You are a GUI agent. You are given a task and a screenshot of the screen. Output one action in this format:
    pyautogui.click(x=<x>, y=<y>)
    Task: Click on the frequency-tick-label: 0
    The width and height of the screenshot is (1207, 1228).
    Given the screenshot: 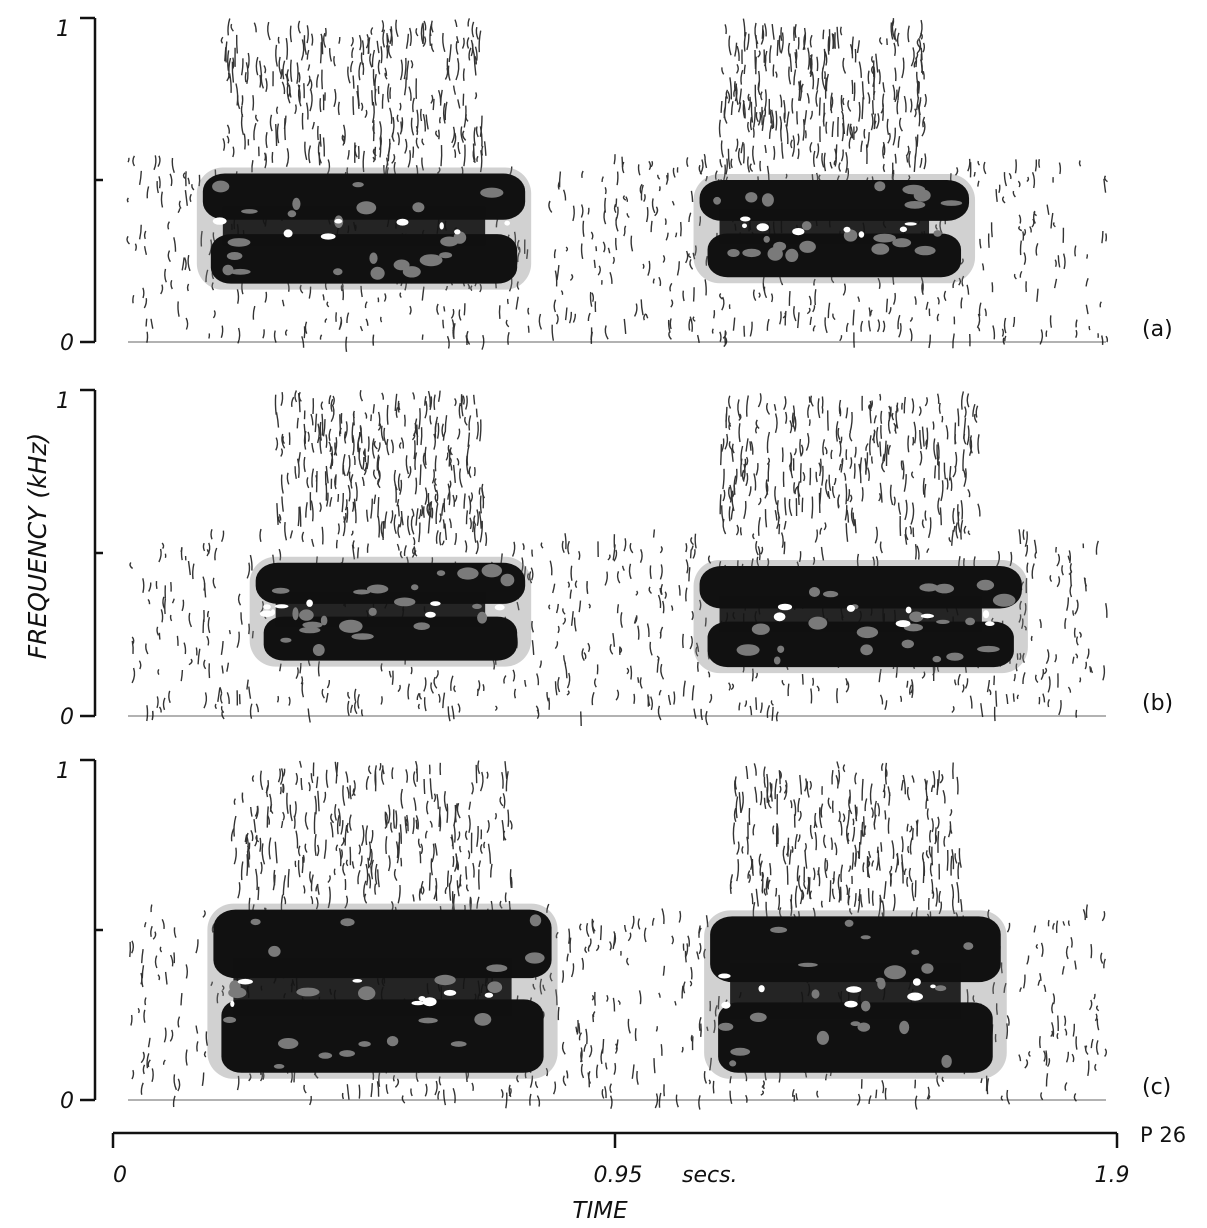 What is the action you would take?
    pyautogui.click(x=67, y=1101)
    